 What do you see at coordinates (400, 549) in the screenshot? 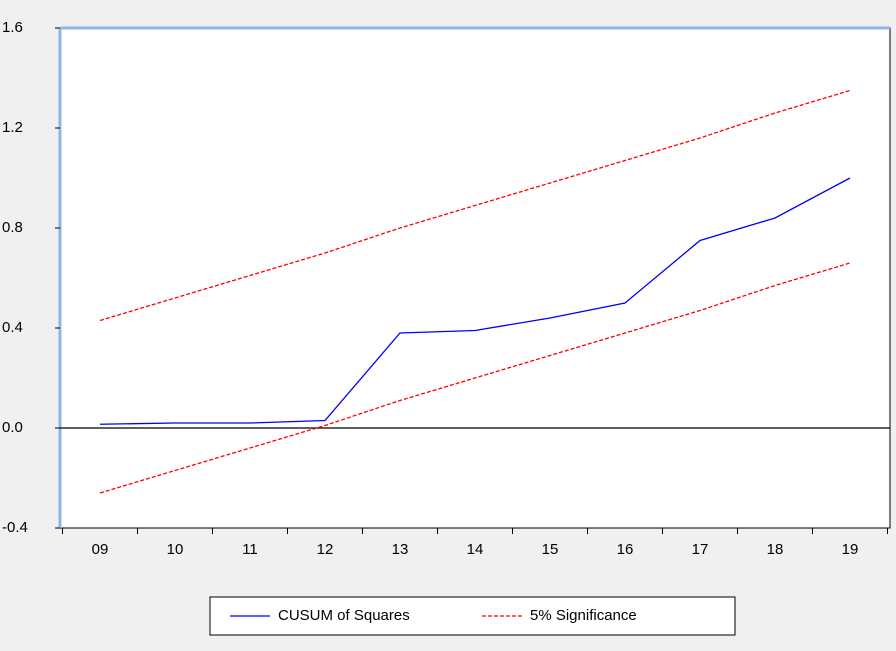
I see `x-tick-label: 13` at bounding box center [400, 549].